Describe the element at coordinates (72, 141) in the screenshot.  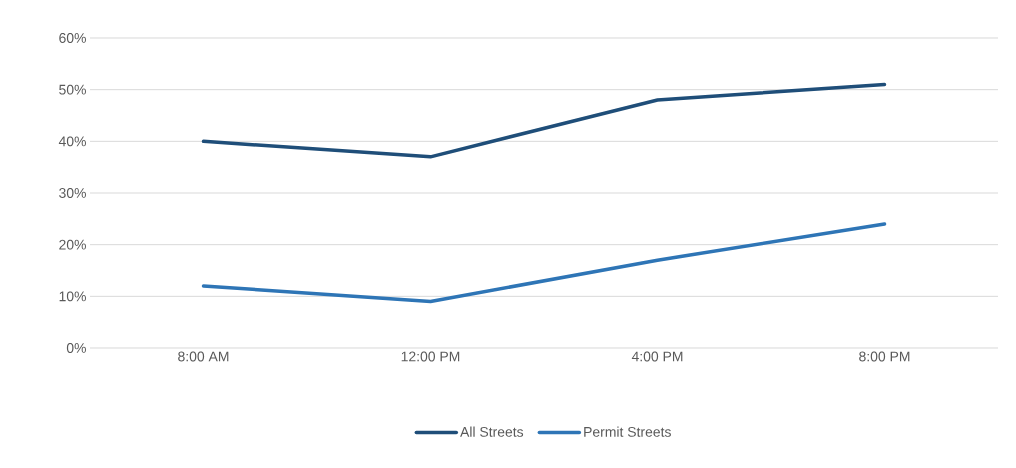
I see `y-tick-label: 40%` at that location.